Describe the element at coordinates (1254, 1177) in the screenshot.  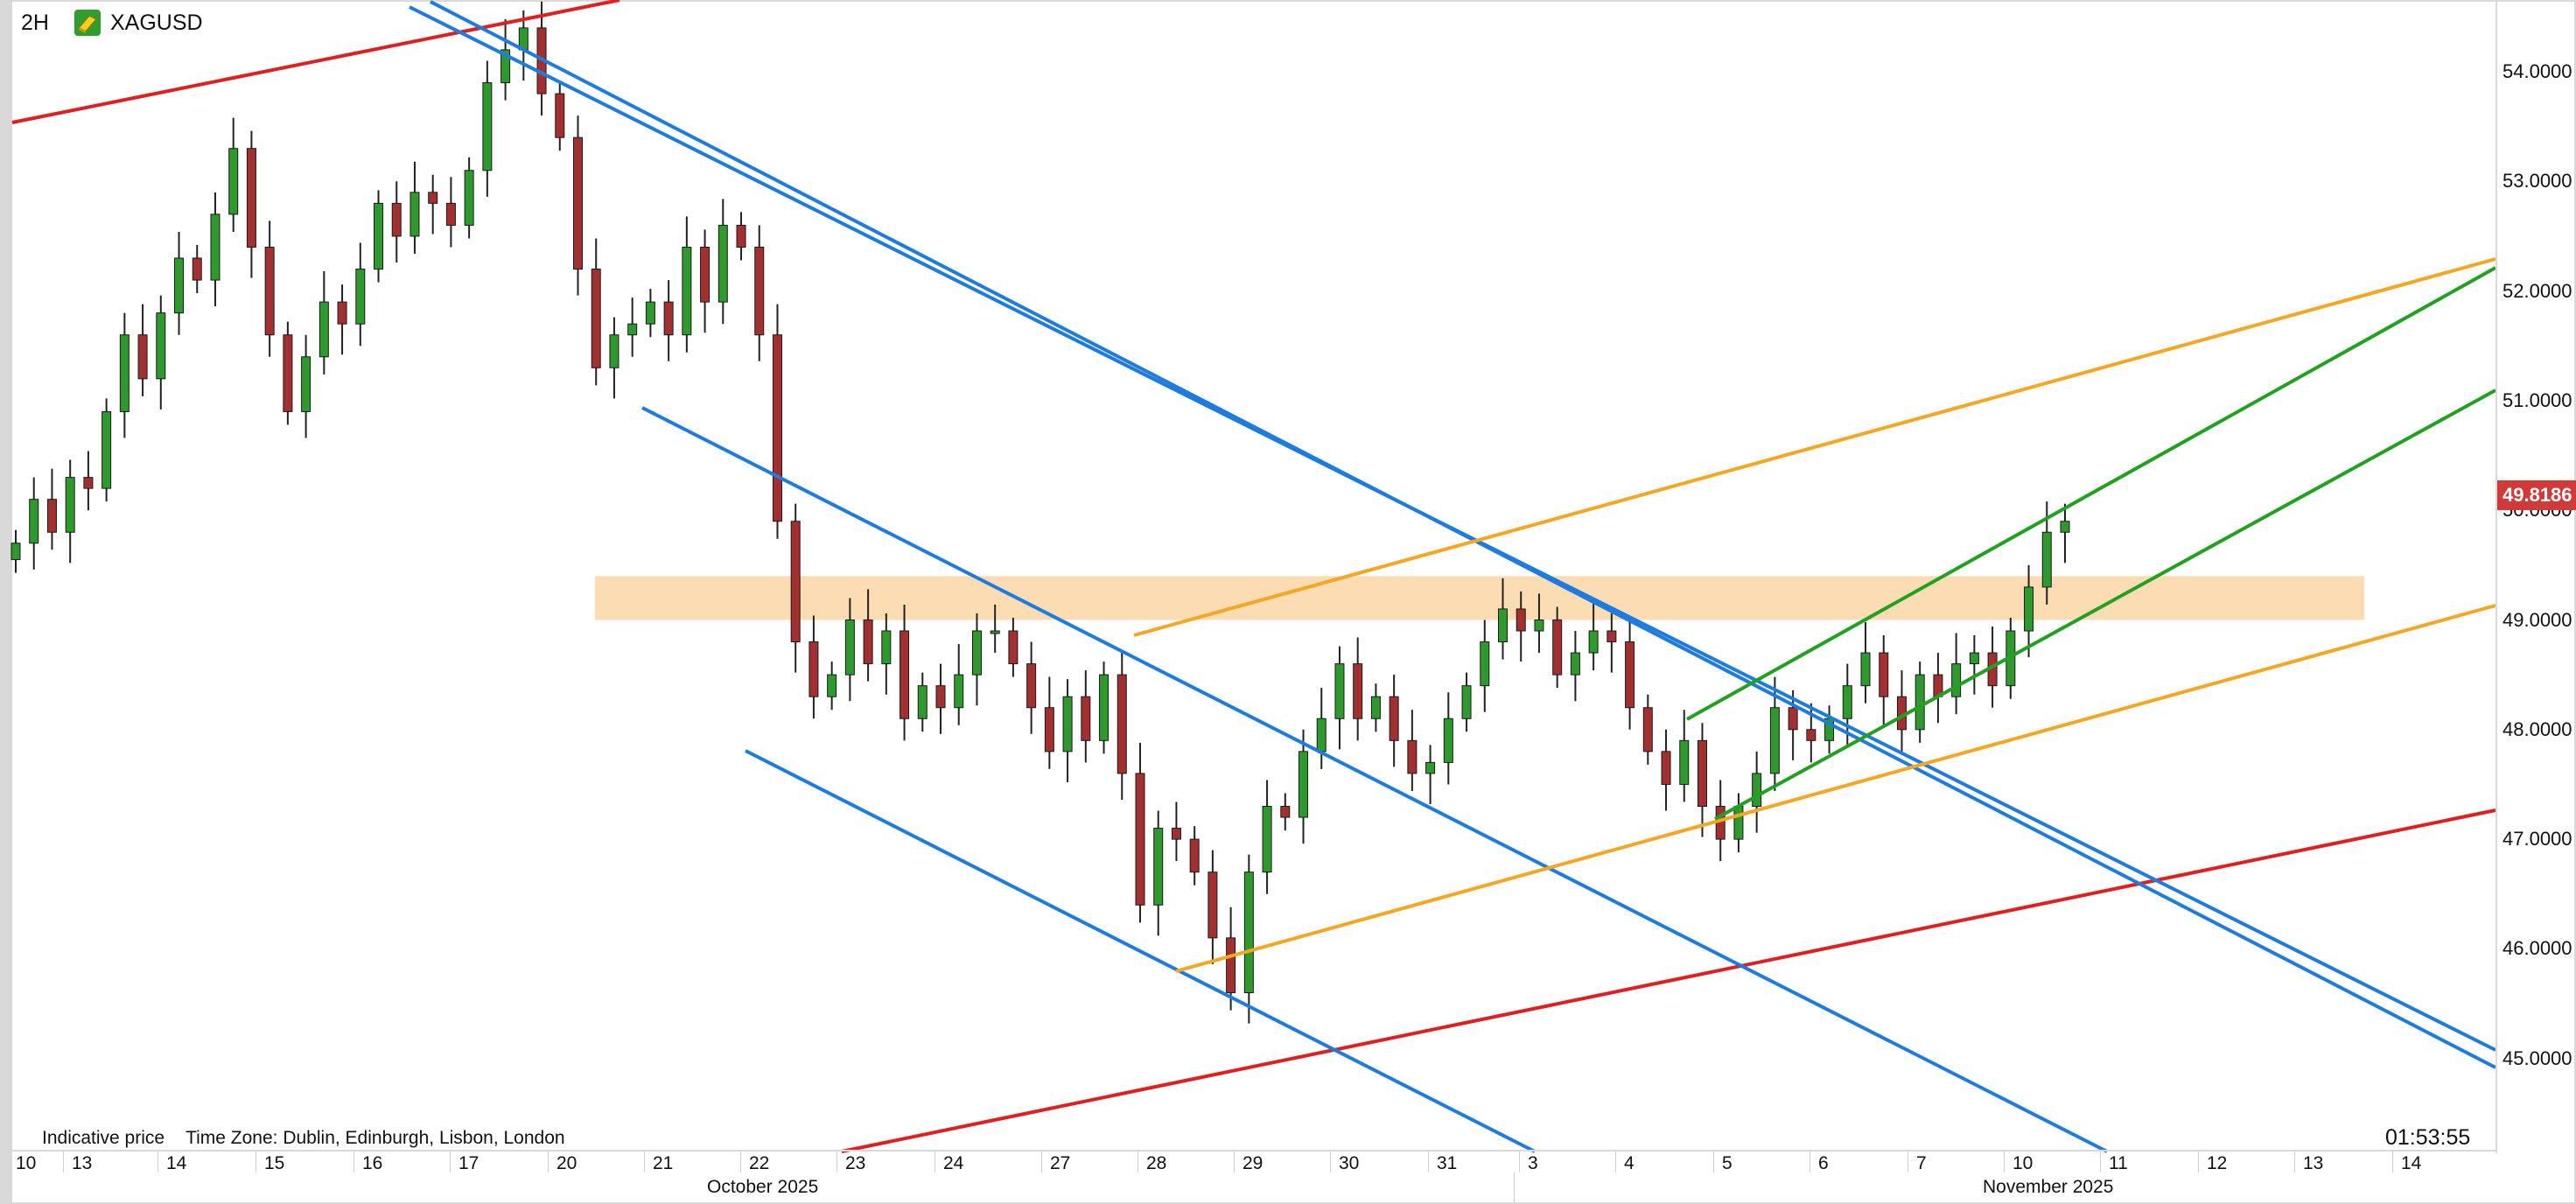
I see `time-axis` at that location.